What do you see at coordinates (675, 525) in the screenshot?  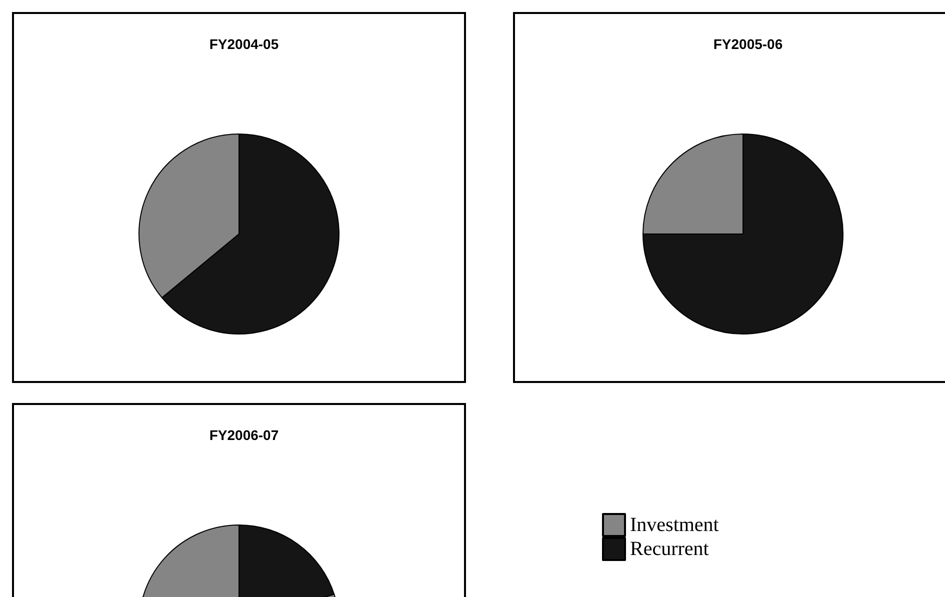 I see `legend-label: Investment` at bounding box center [675, 525].